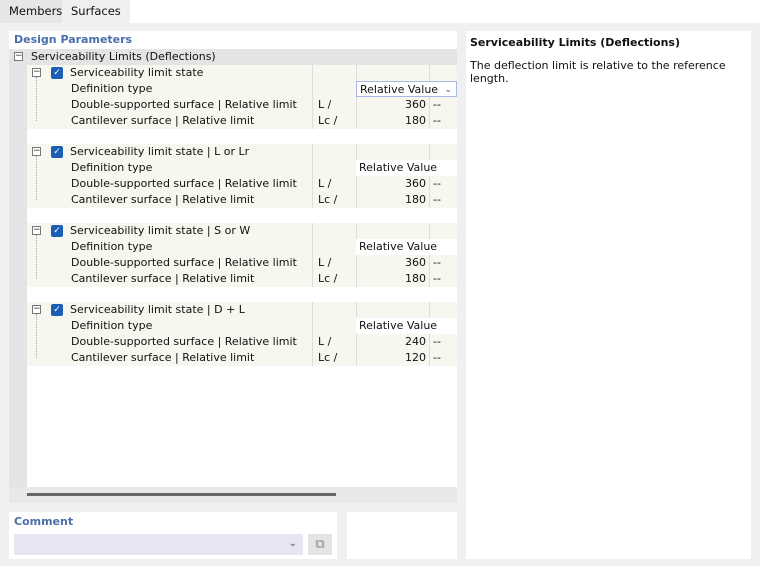  Describe the element at coordinates (157, 309) in the screenshot. I see `group-label: Serviceability limit state | D + L` at that location.